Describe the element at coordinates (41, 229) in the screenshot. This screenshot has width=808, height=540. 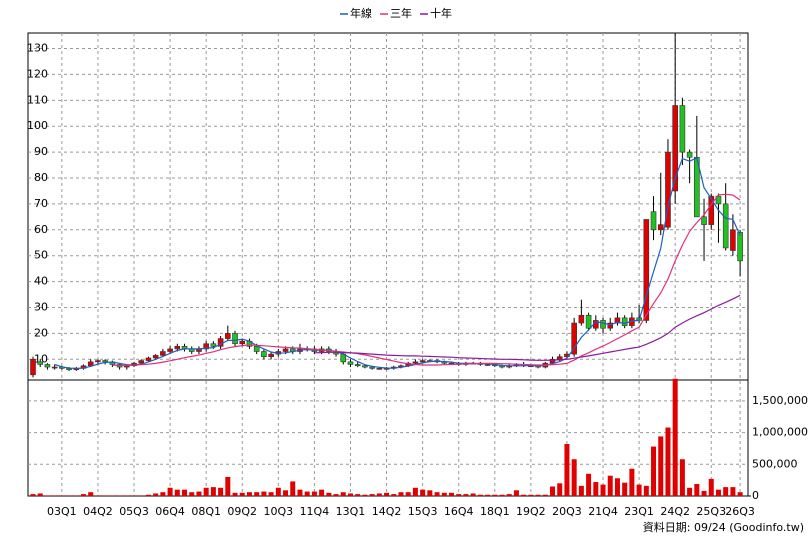
I see `y-tick-label: 60` at that location.